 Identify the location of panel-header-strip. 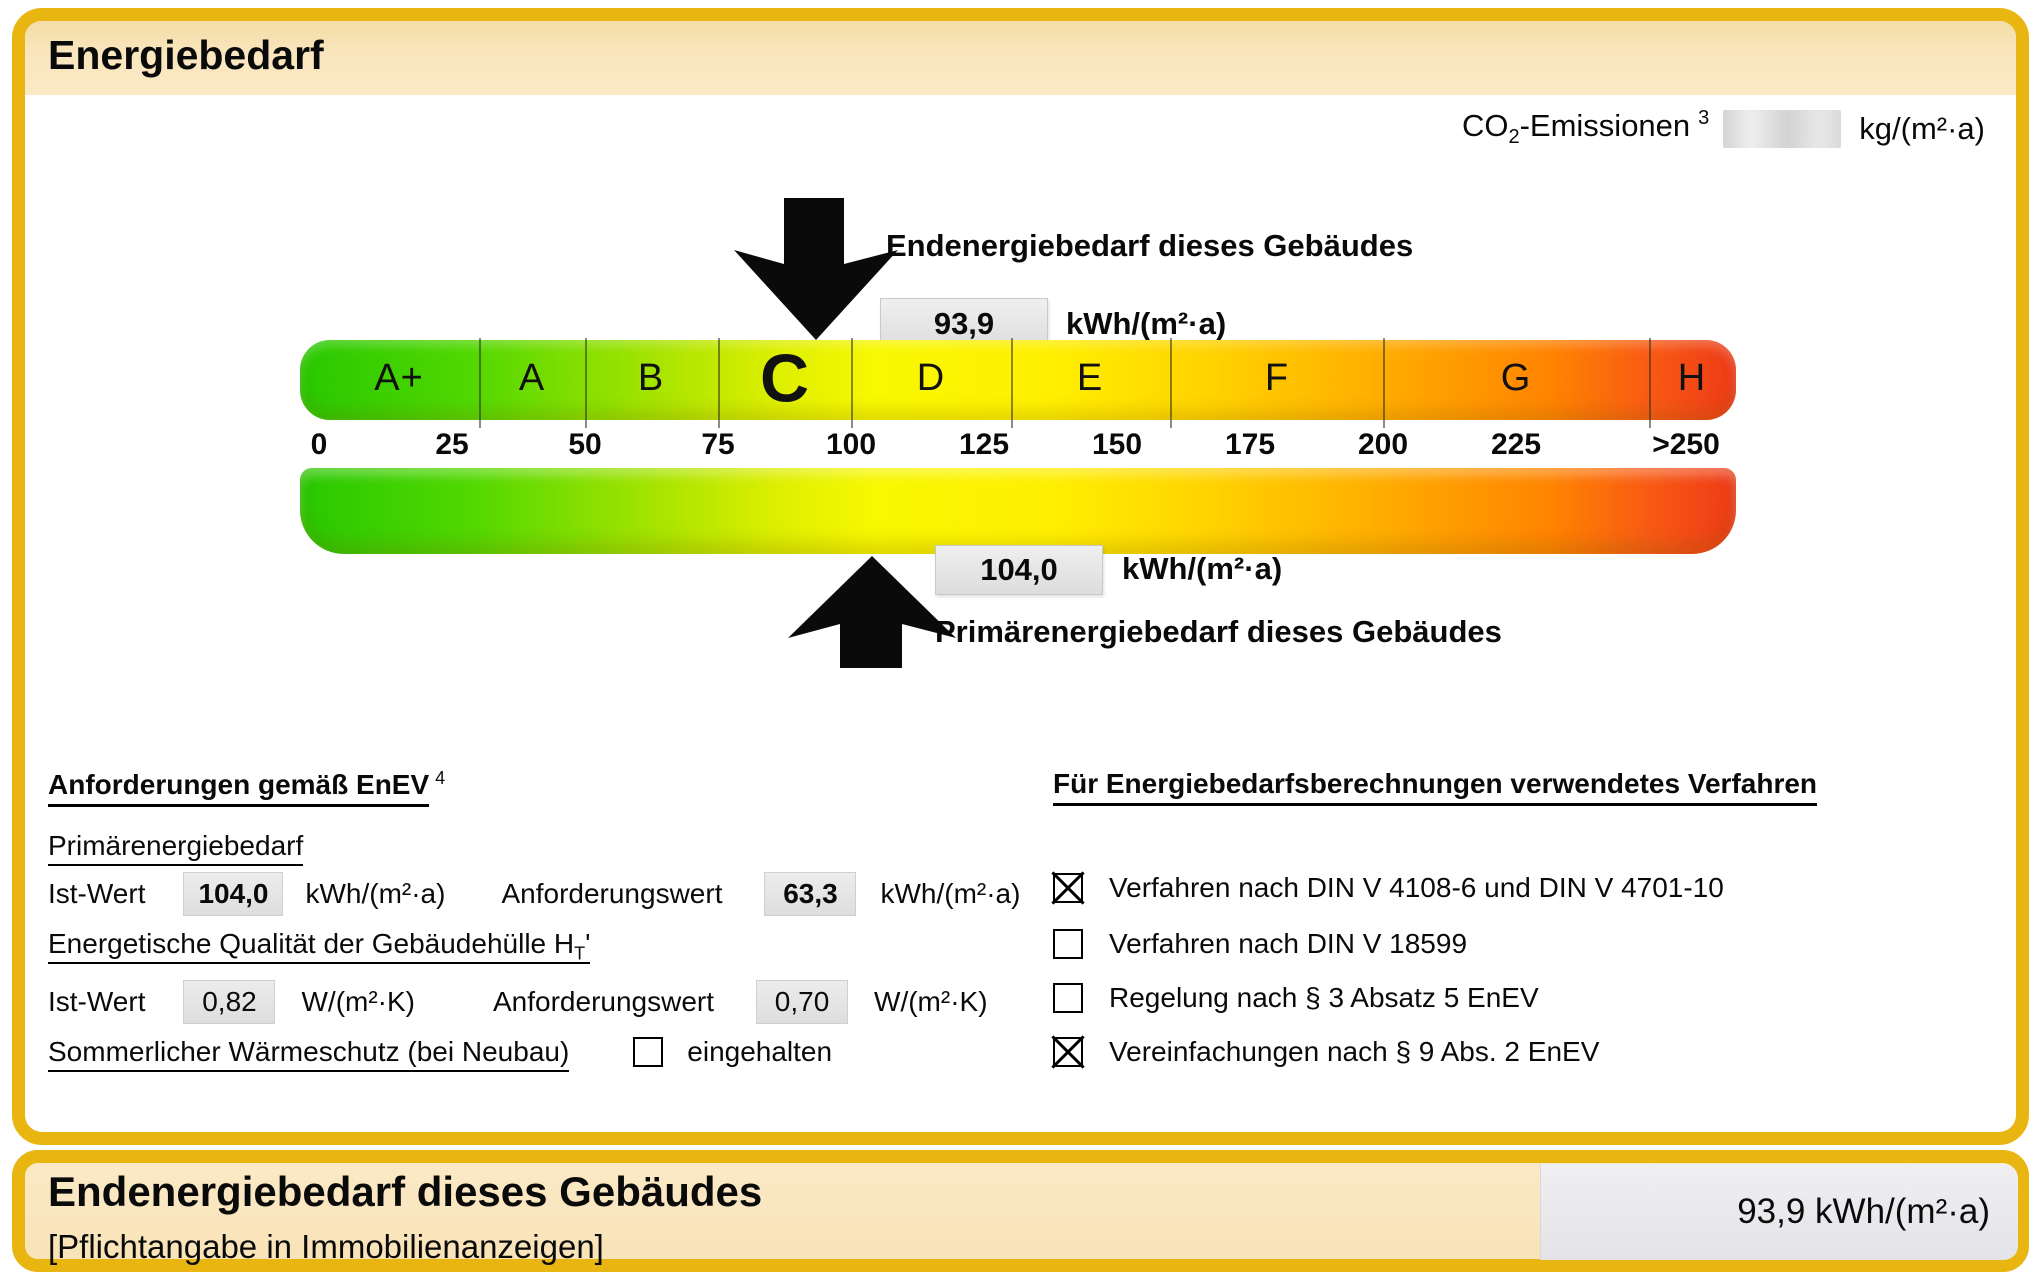
(1020, 58).